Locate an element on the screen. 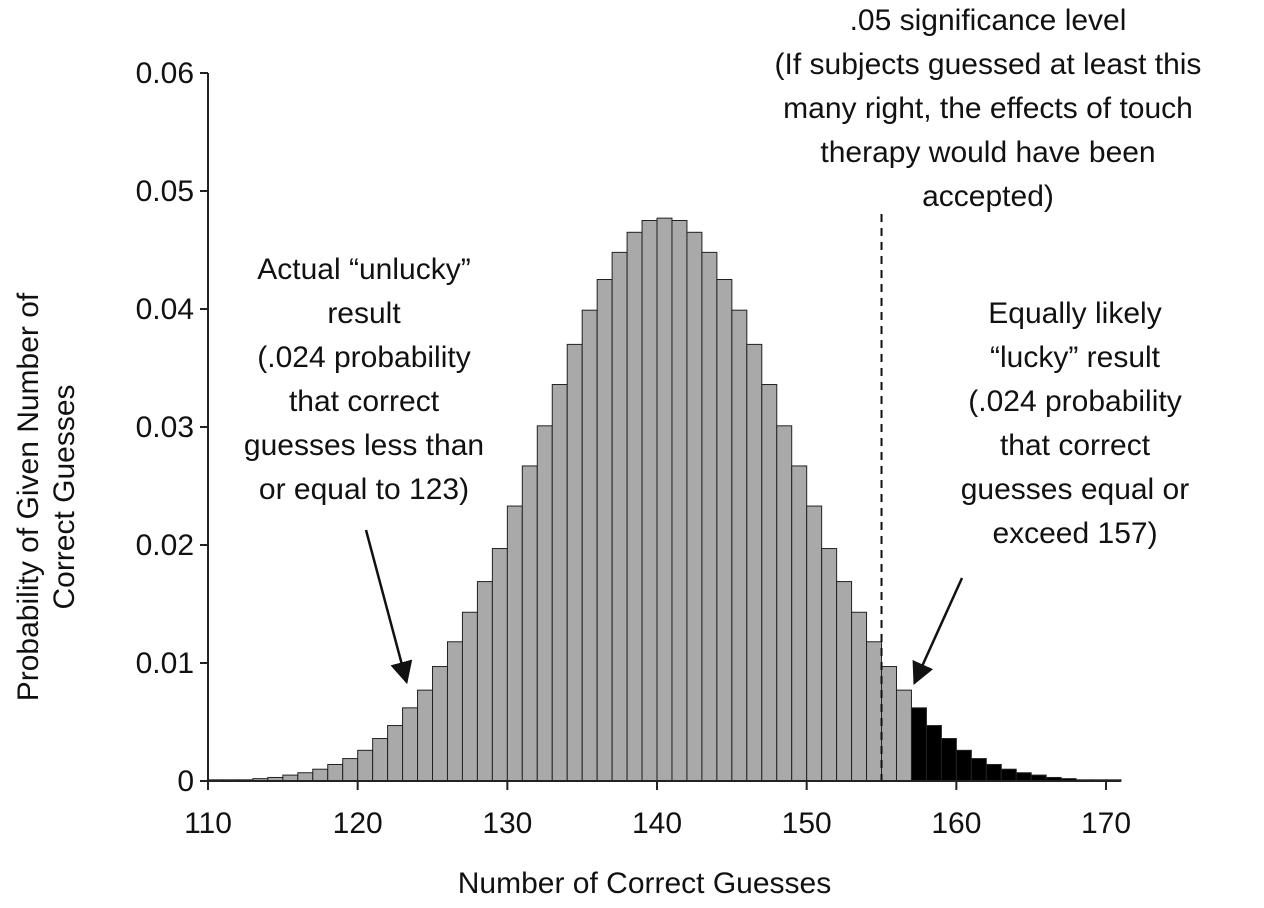 Image resolution: width=1264 pixels, height=908 pixels. x-tick-label: 170 is located at coordinates (1106, 823).